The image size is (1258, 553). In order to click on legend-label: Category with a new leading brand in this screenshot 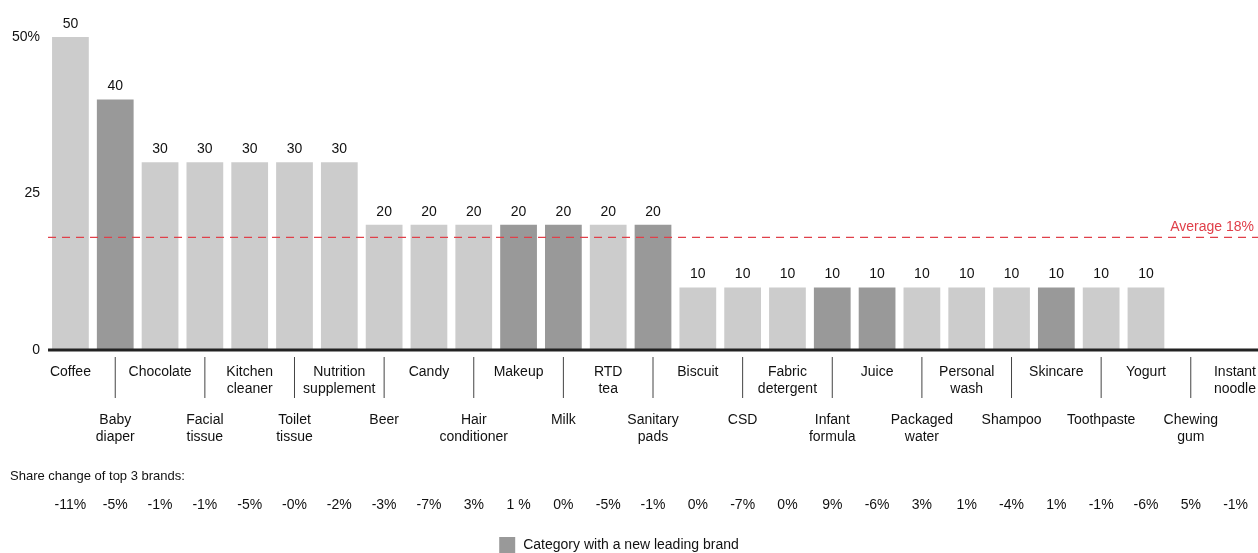, I will do `click(631, 543)`.